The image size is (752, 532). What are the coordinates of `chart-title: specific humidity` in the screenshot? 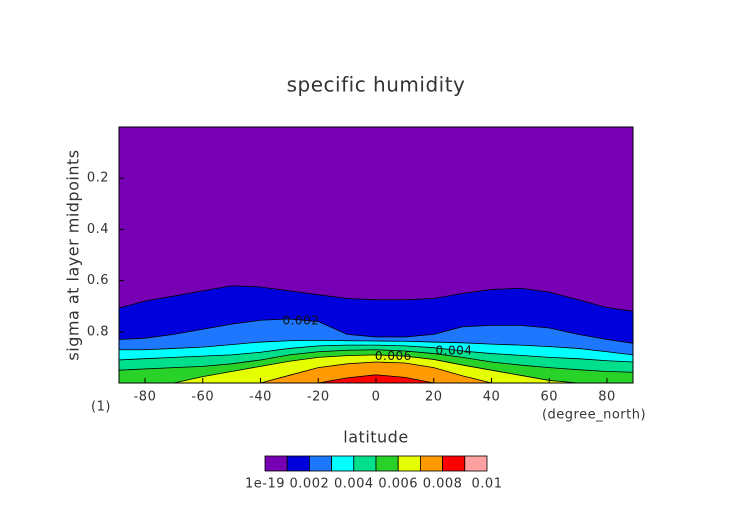 It's located at (376, 85).